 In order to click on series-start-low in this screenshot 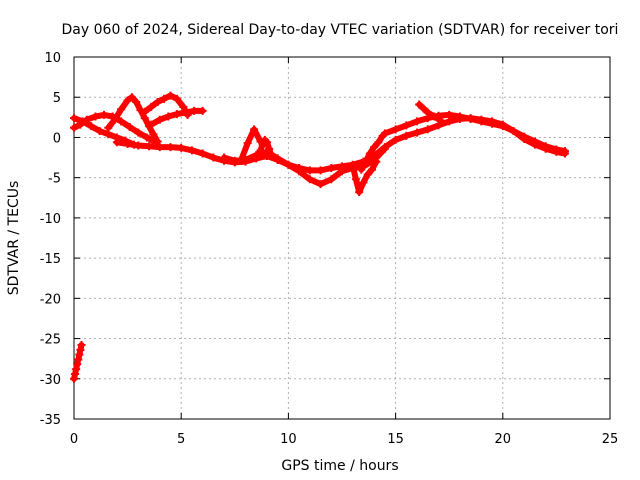, I will do `click(78, 361)`.